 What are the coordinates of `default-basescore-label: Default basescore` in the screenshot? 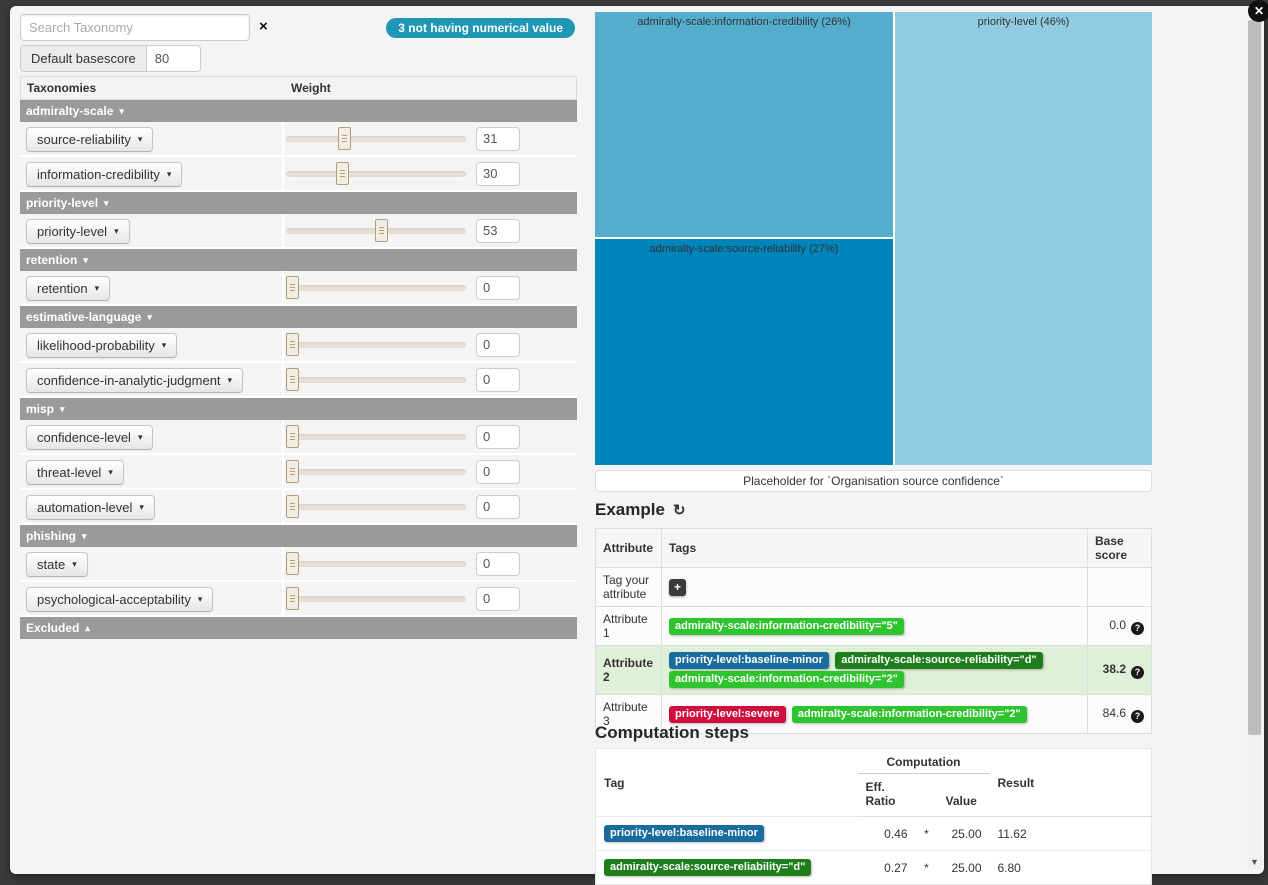 It's located at (83, 58).